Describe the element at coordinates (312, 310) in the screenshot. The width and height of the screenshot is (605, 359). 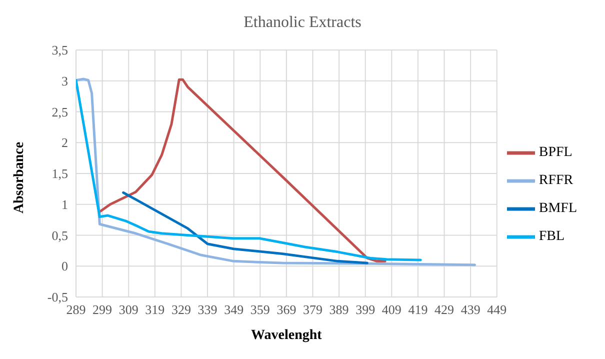
I see `x-tick-label: 379` at that location.